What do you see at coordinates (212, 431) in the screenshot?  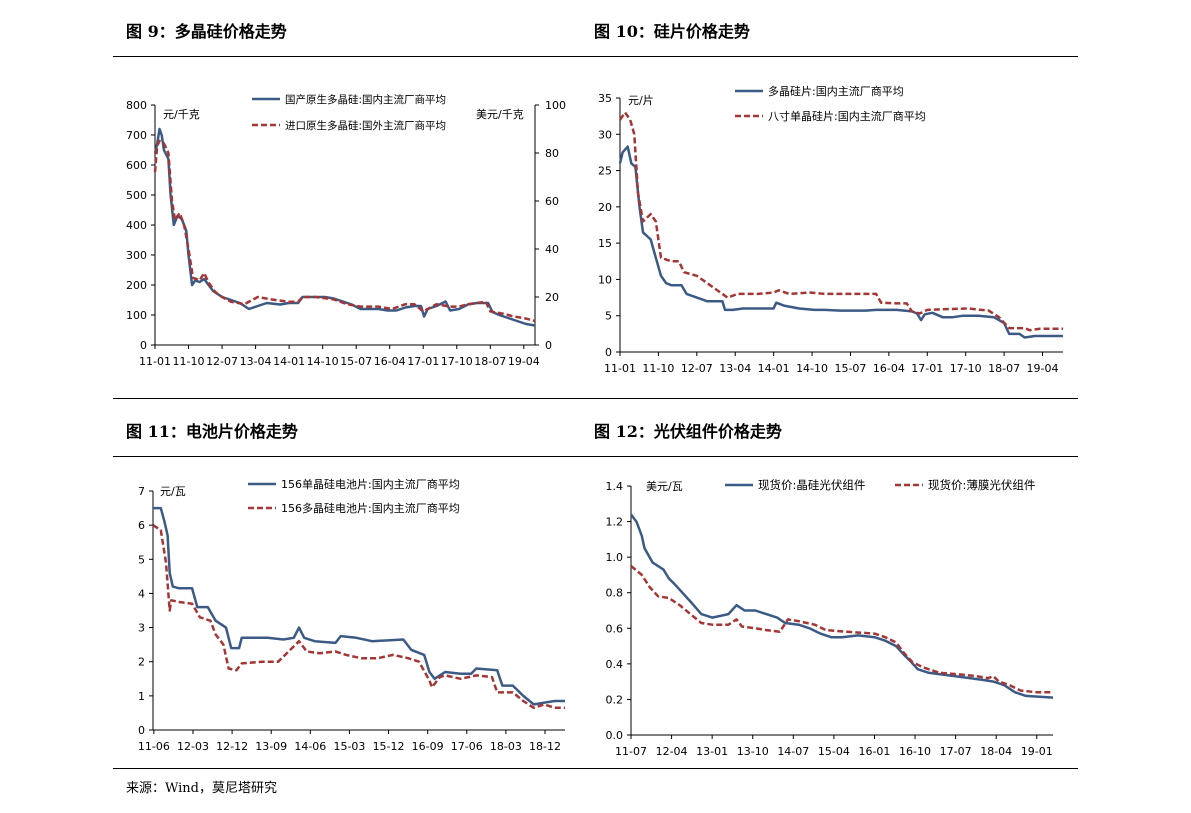 I see `fig11-title: 图 11：电池片价格走势` at bounding box center [212, 431].